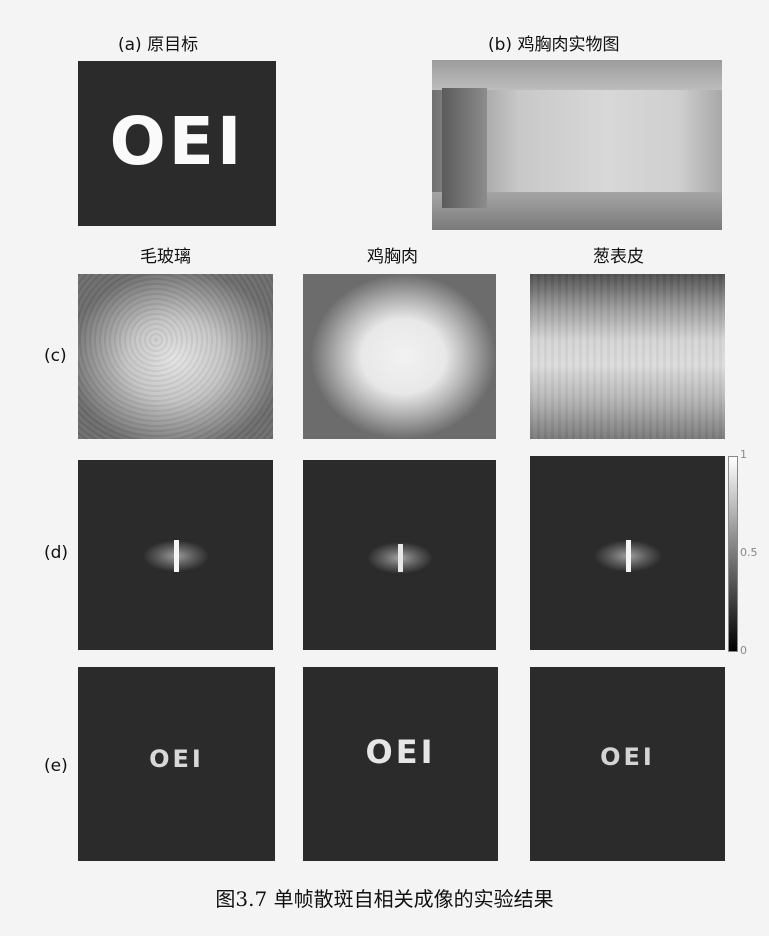 The width and height of the screenshot is (769, 936). What do you see at coordinates (554, 45) in the screenshot?
I see `panel-b-title: (b) 鸡胸肉实物图` at bounding box center [554, 45].